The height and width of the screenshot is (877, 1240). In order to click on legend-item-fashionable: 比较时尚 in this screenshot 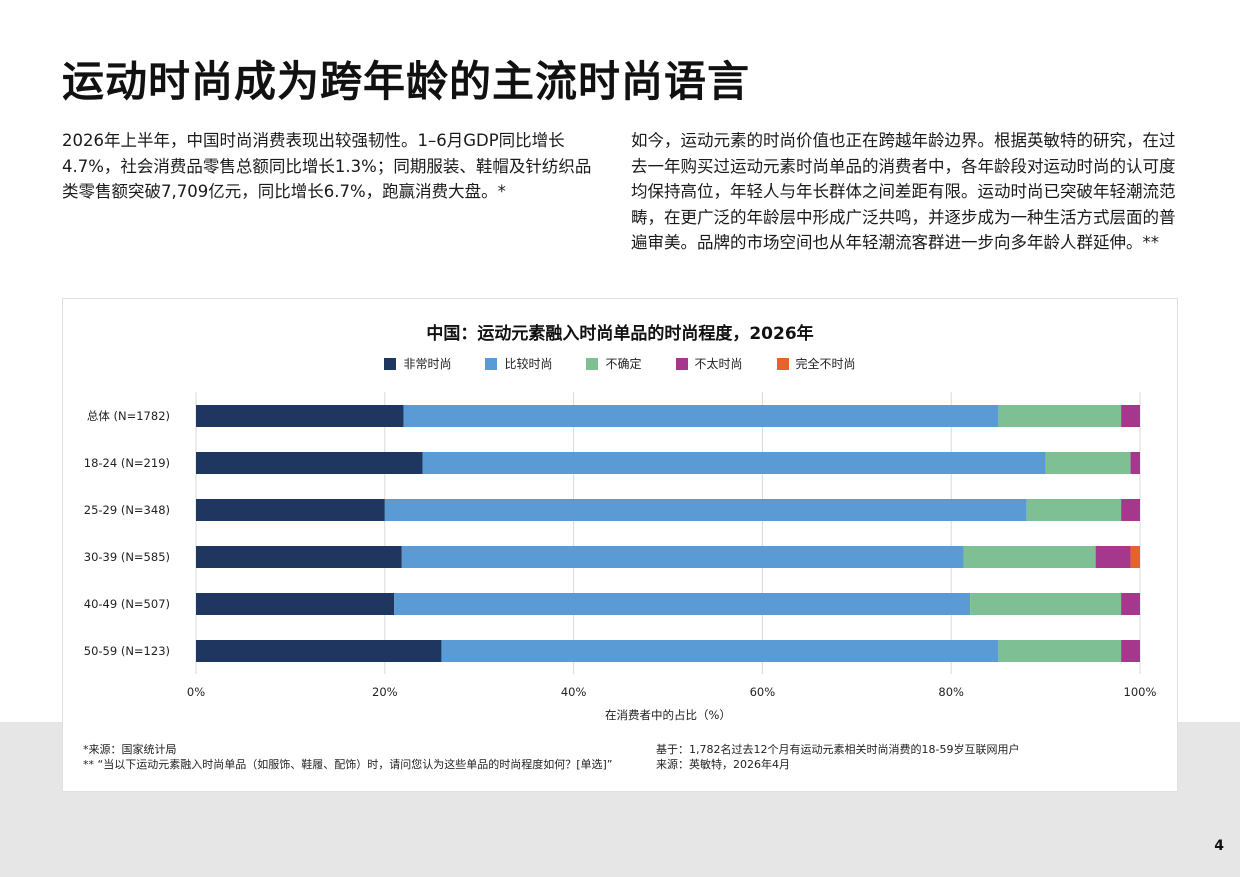, I will do `click(518, 363)`.